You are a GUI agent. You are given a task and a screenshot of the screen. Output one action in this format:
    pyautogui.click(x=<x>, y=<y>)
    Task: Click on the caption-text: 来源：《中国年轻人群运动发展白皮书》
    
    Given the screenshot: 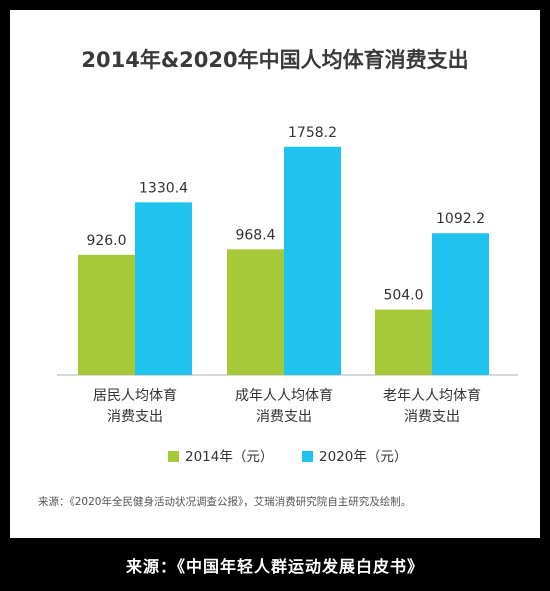 What is the action you would take?
    pyautogui.click(x=274, y=566)
    